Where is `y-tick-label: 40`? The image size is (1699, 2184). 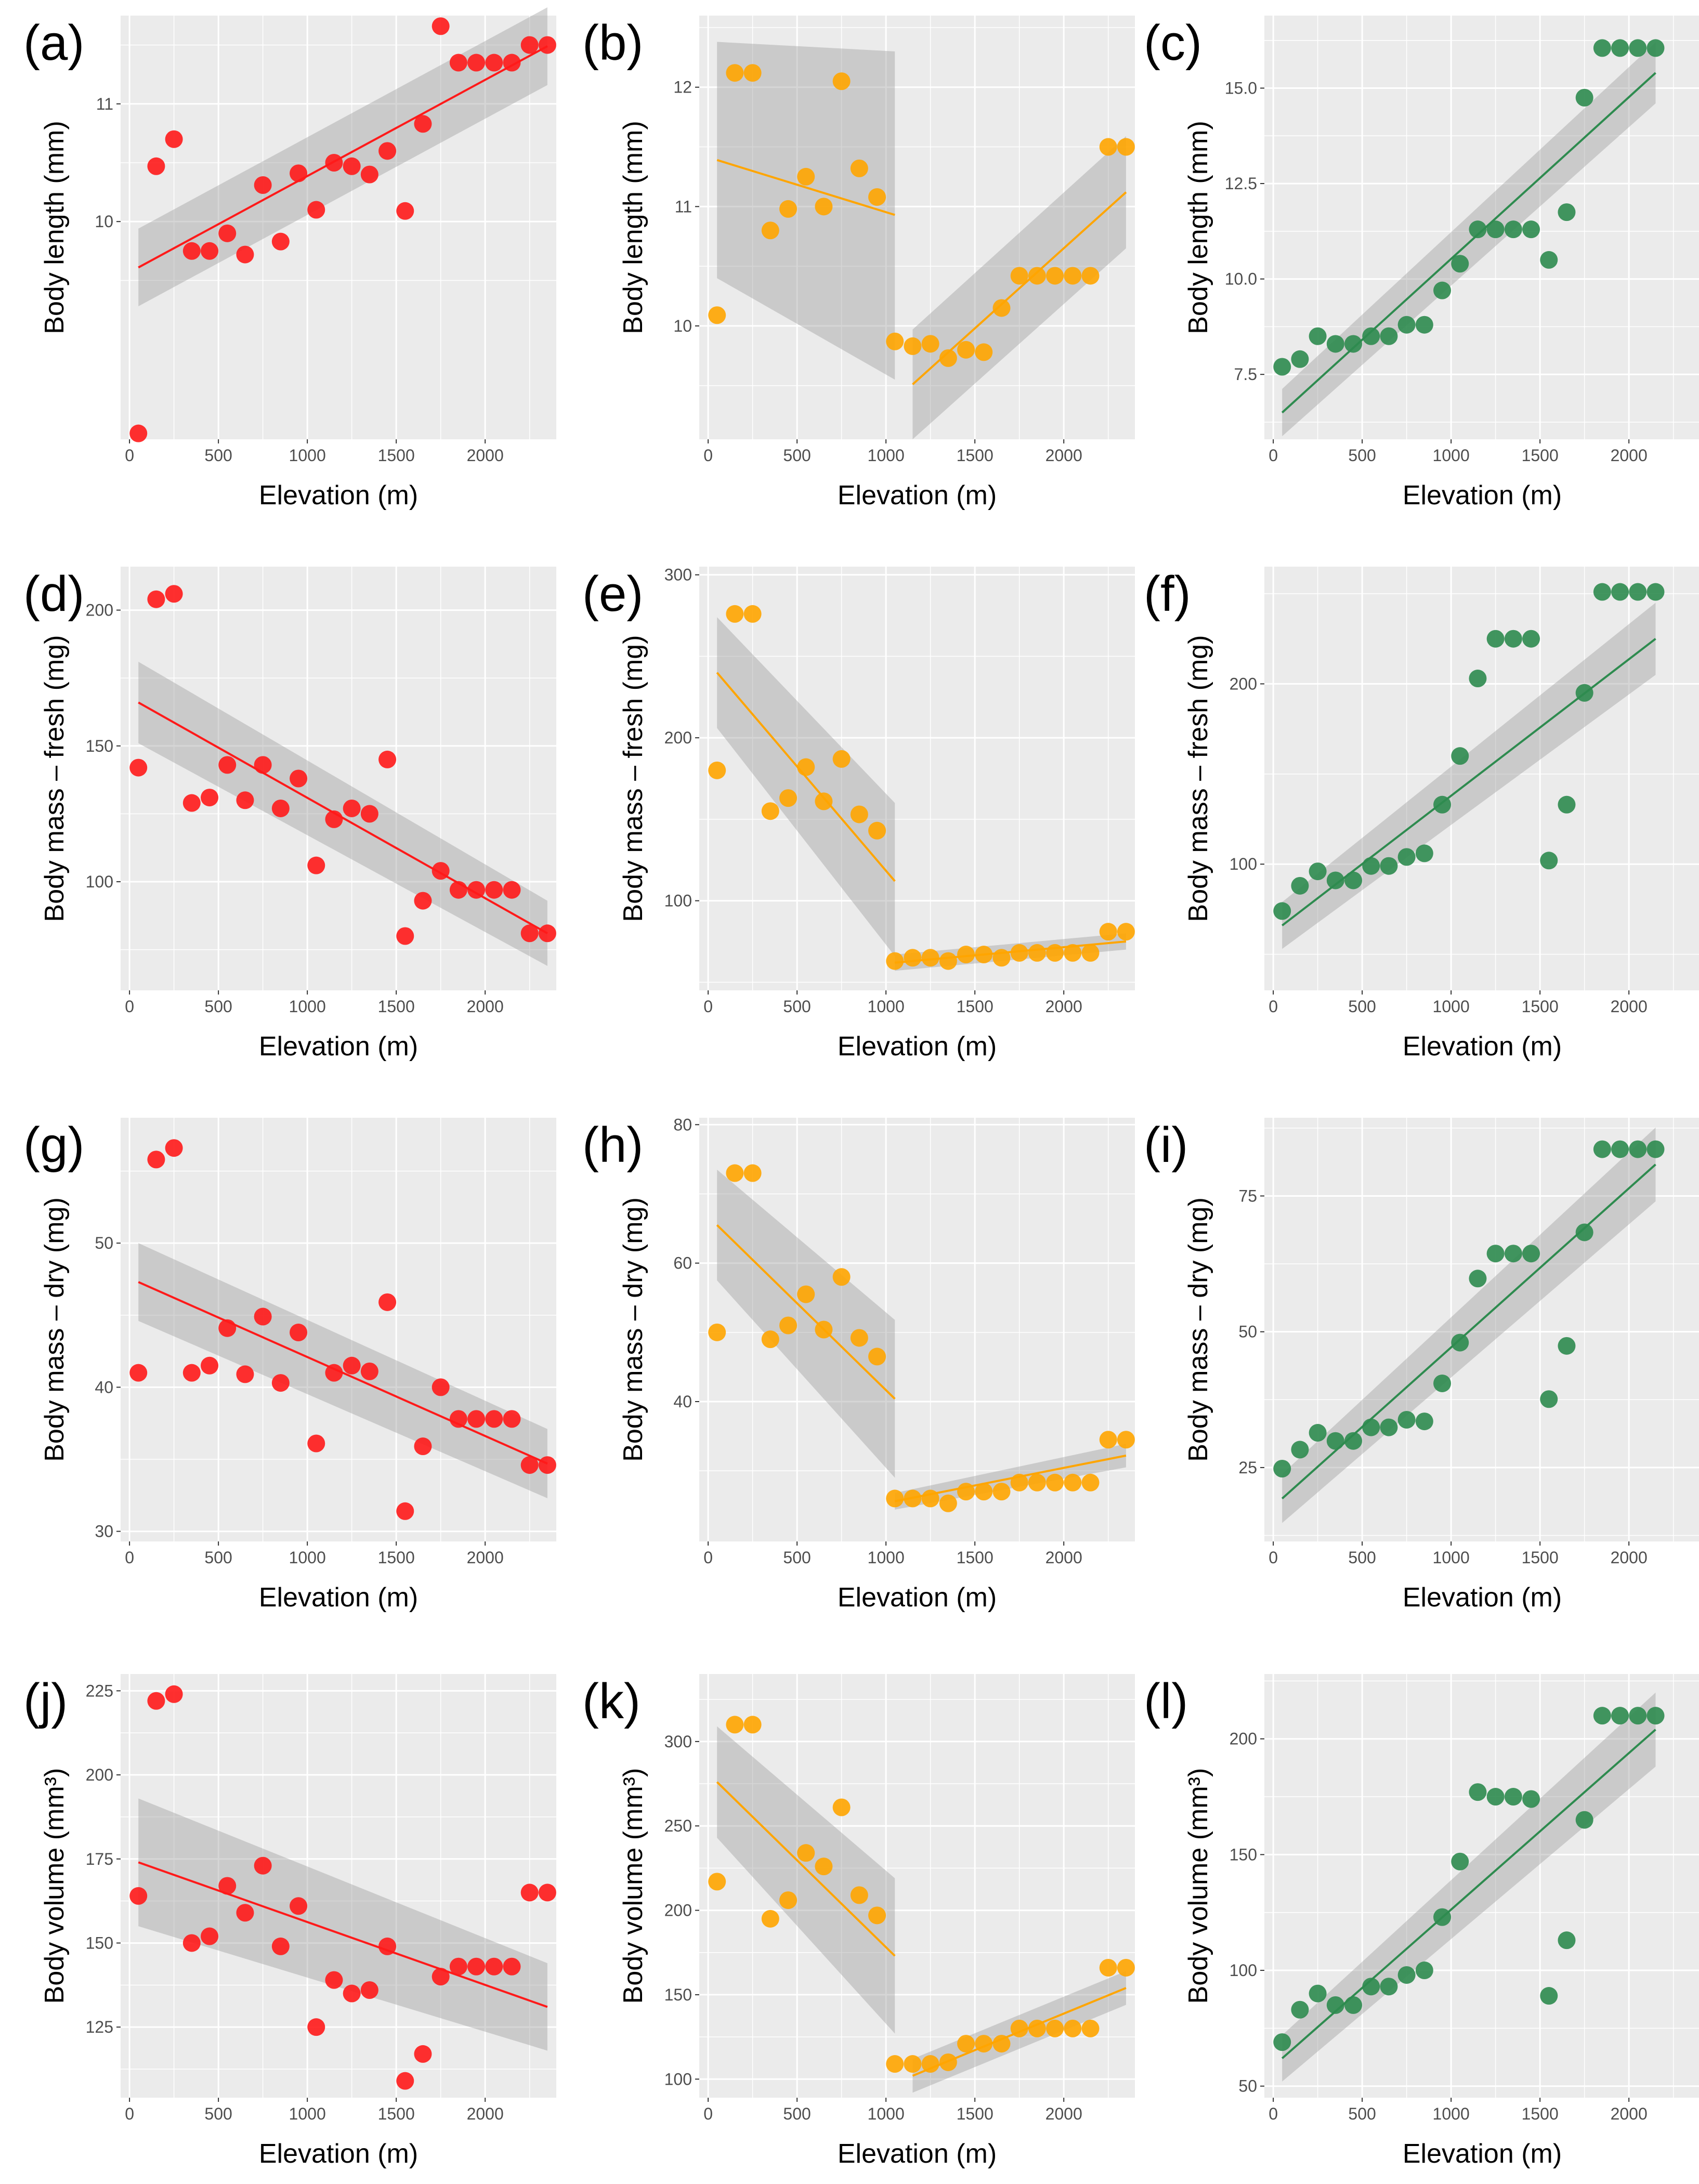 y-tick-label: 40 is located at coordinates (104, 1387).